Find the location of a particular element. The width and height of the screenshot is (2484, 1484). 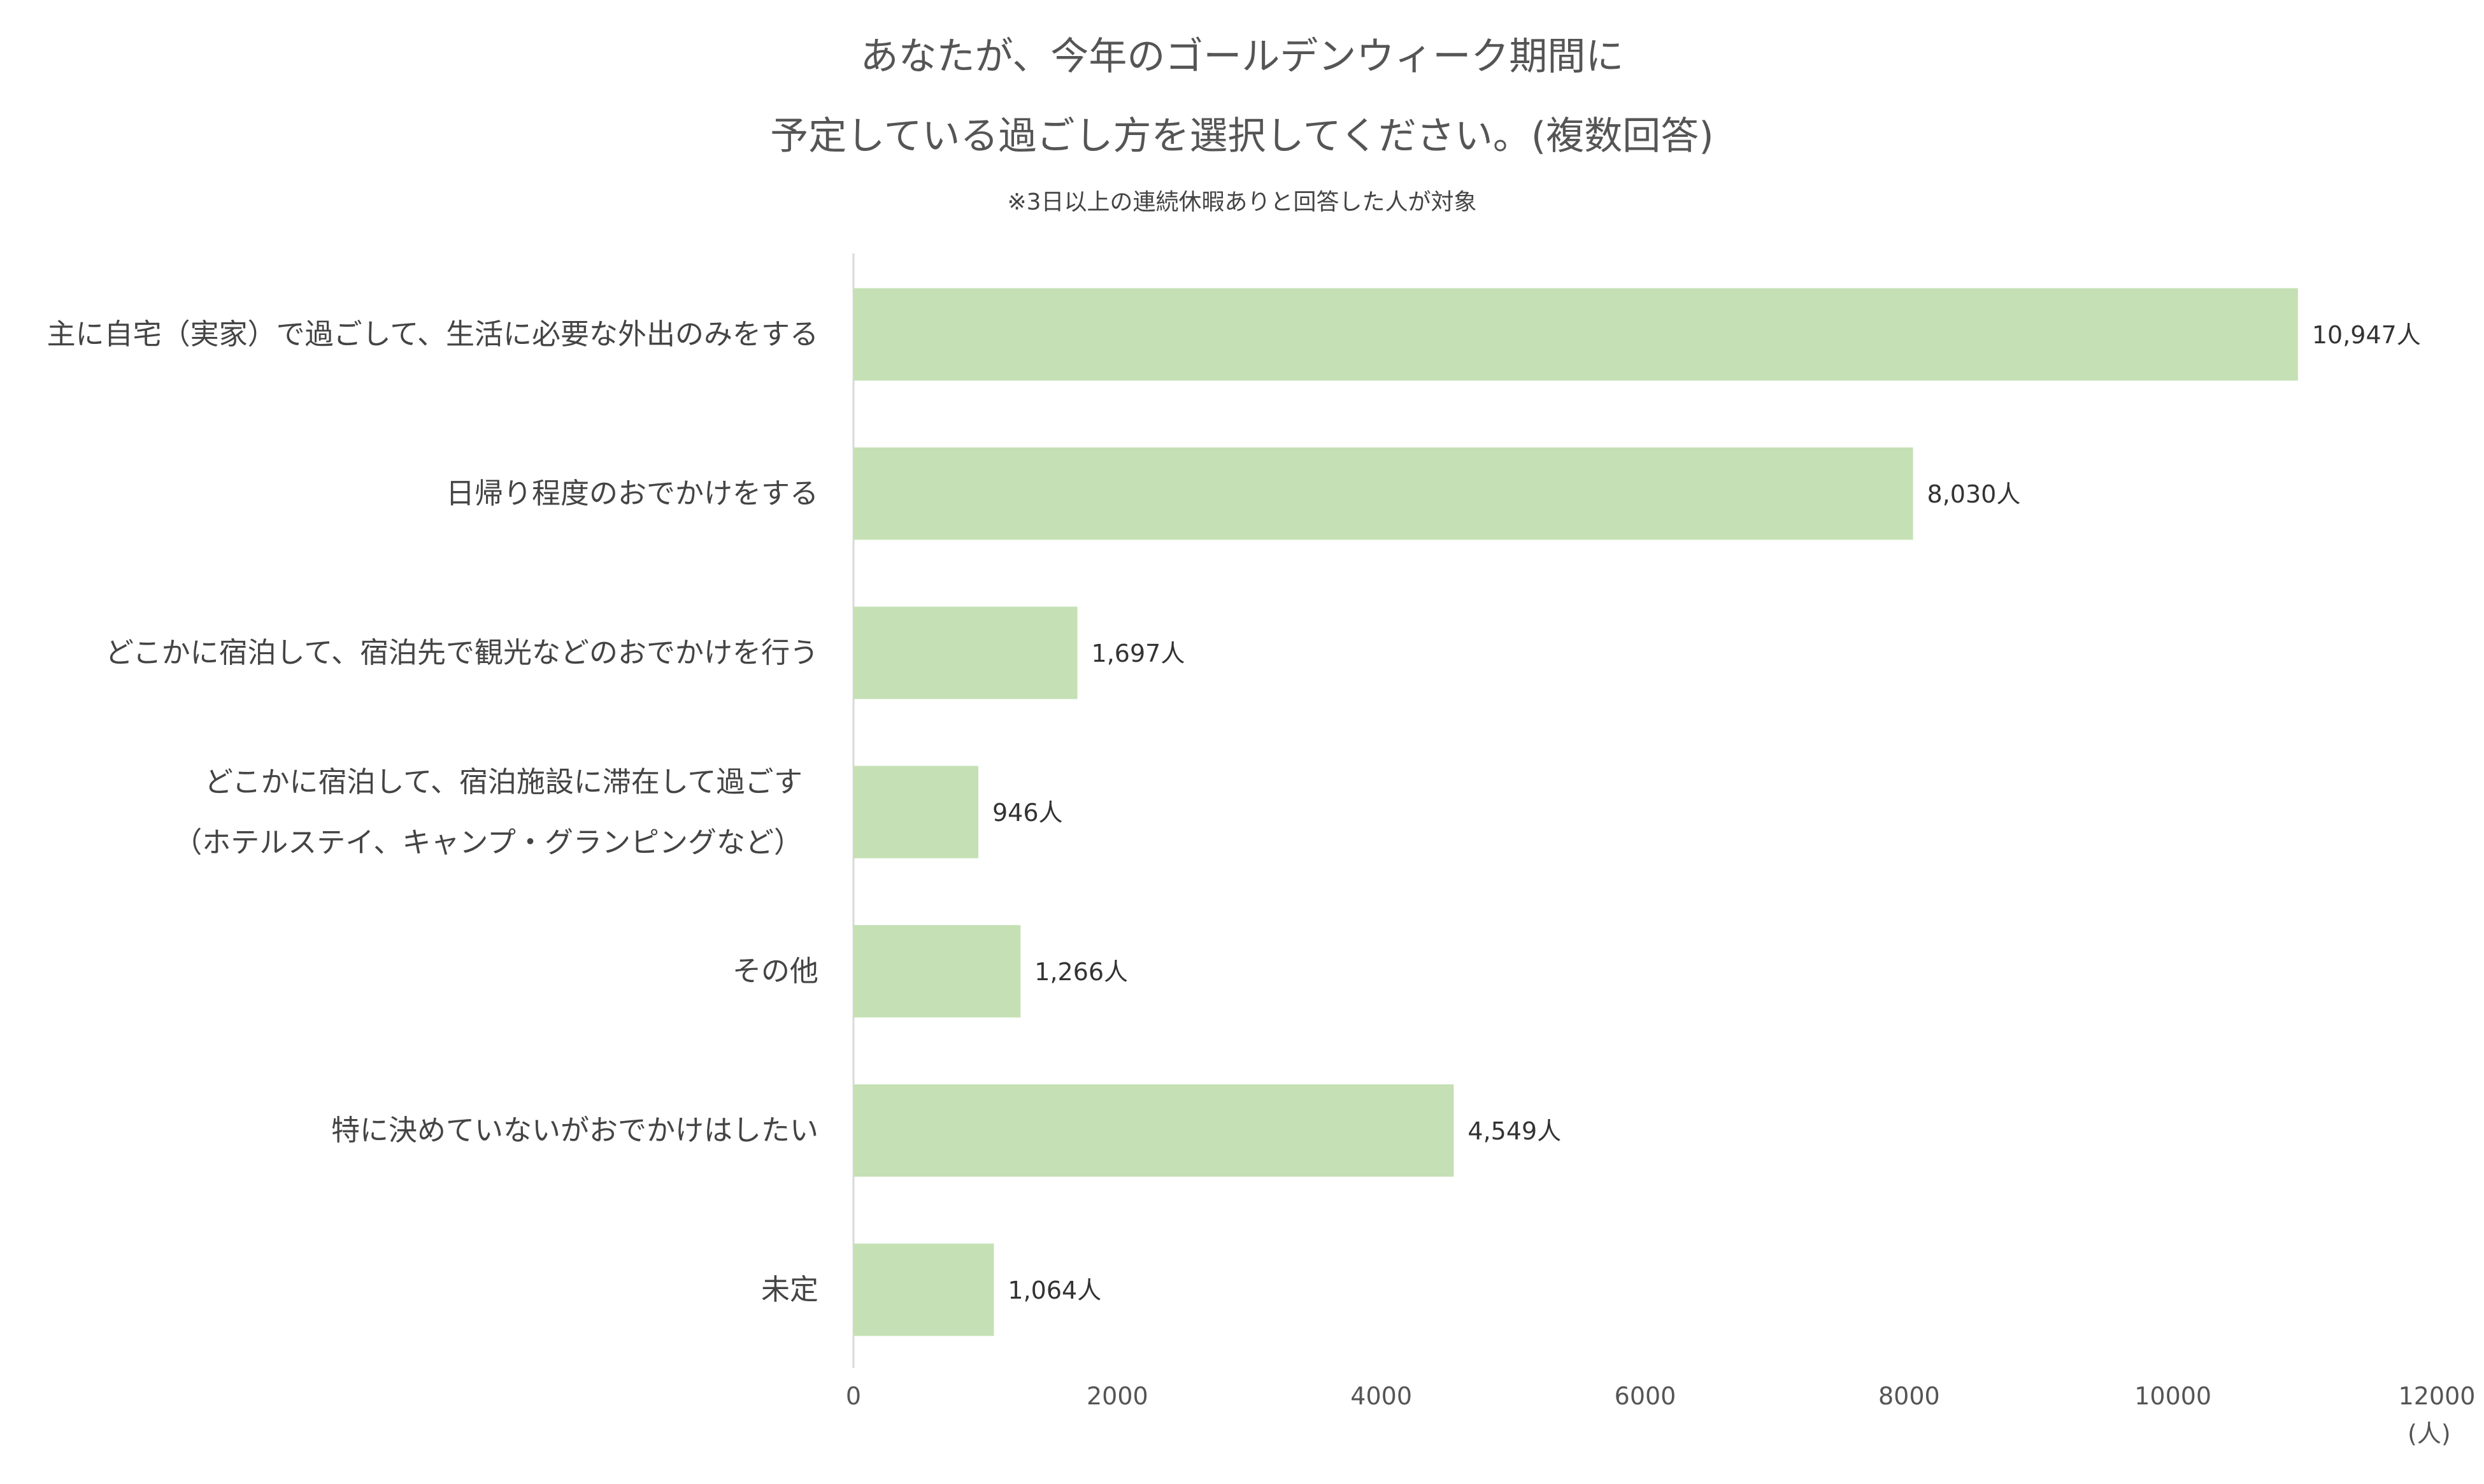

chart-subtitle: ※3日以上の連続休暇ありと回答した人が対象 is located at coordinates (1242, 202).